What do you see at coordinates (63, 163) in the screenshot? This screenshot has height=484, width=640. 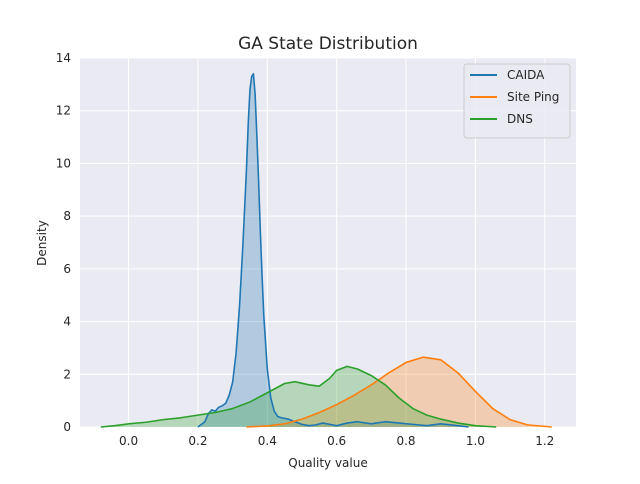 I see `y-tick-label: 10` at bounding box center [63, 163].